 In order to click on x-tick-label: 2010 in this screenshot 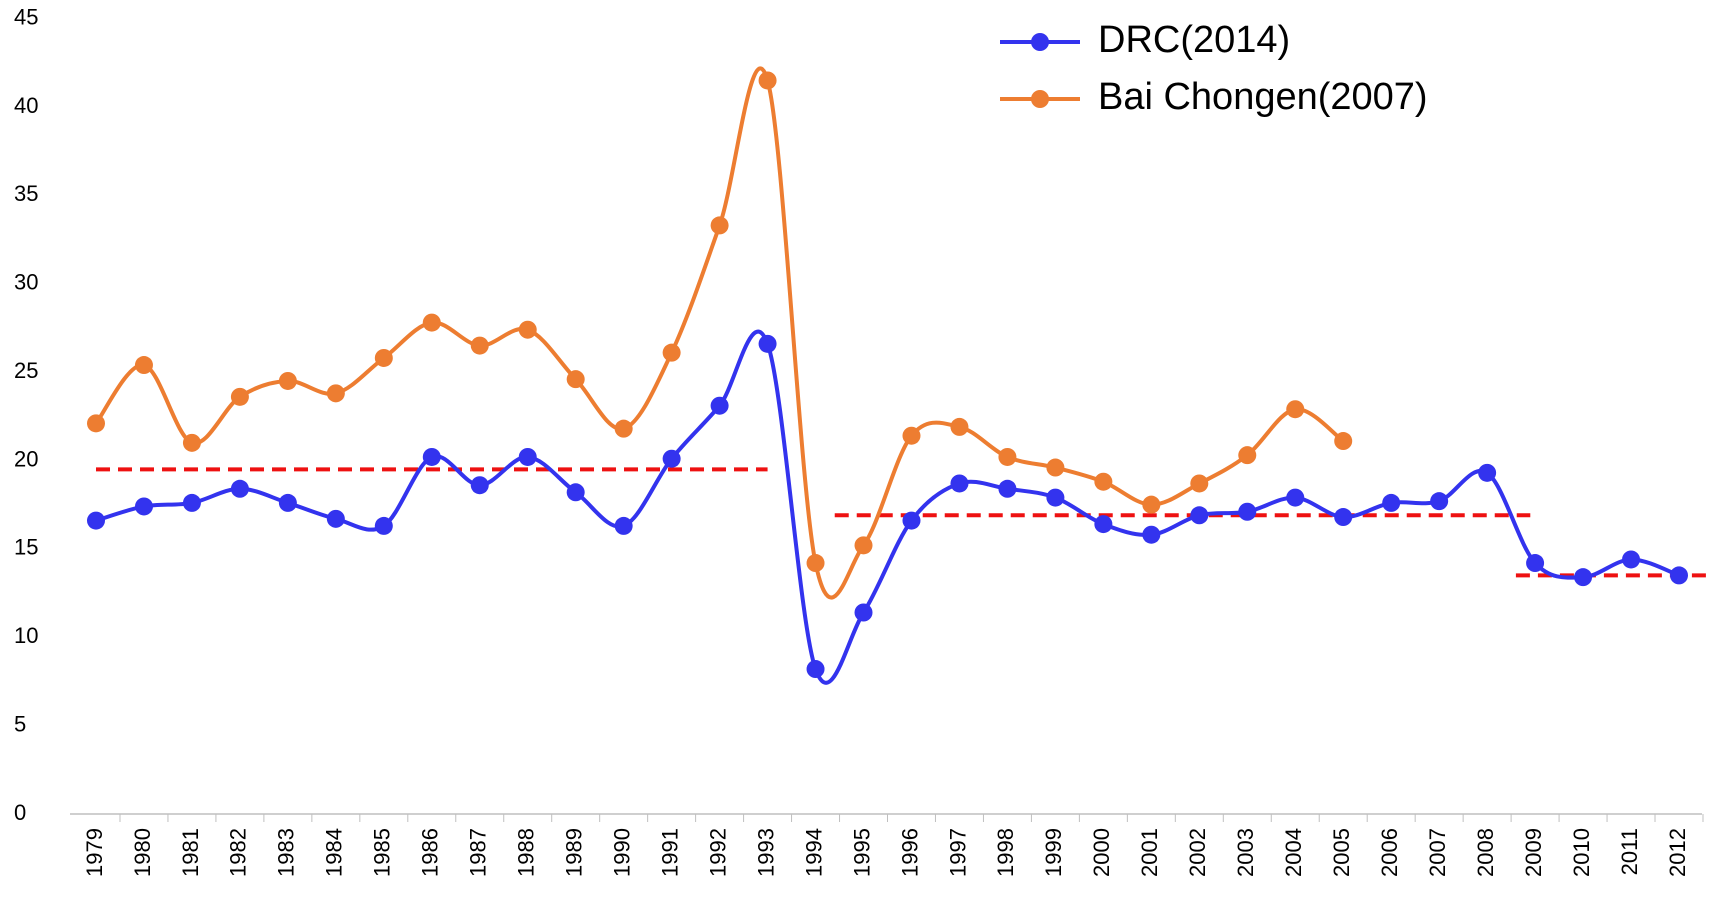, I will do `click(1581, 852)`.